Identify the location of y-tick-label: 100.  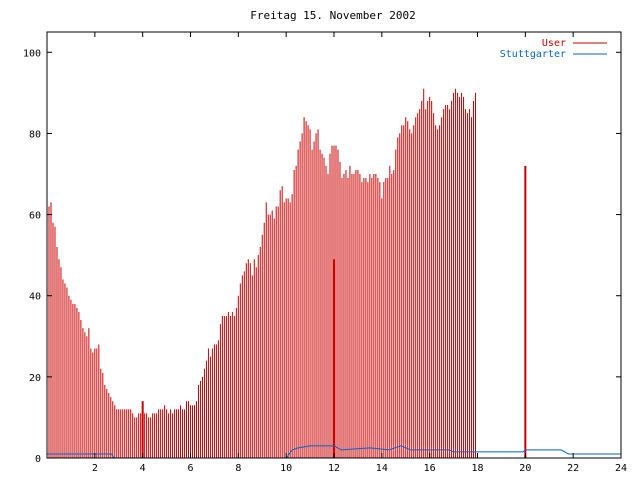
(32, 53).